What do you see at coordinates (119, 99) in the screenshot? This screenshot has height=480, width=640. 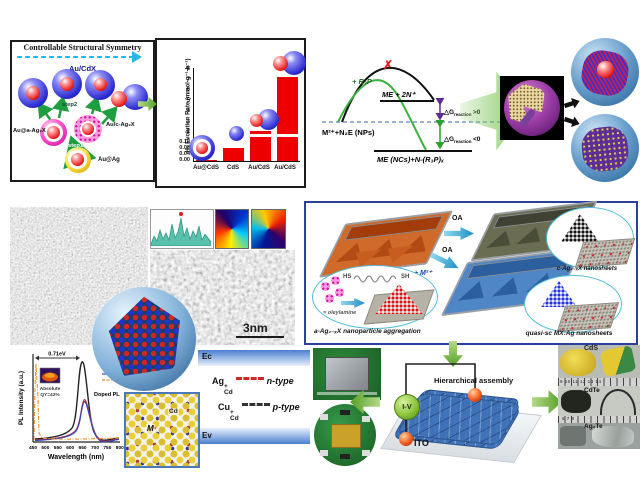 I see `janus-sphere-red` at bounding box center [119, 99].